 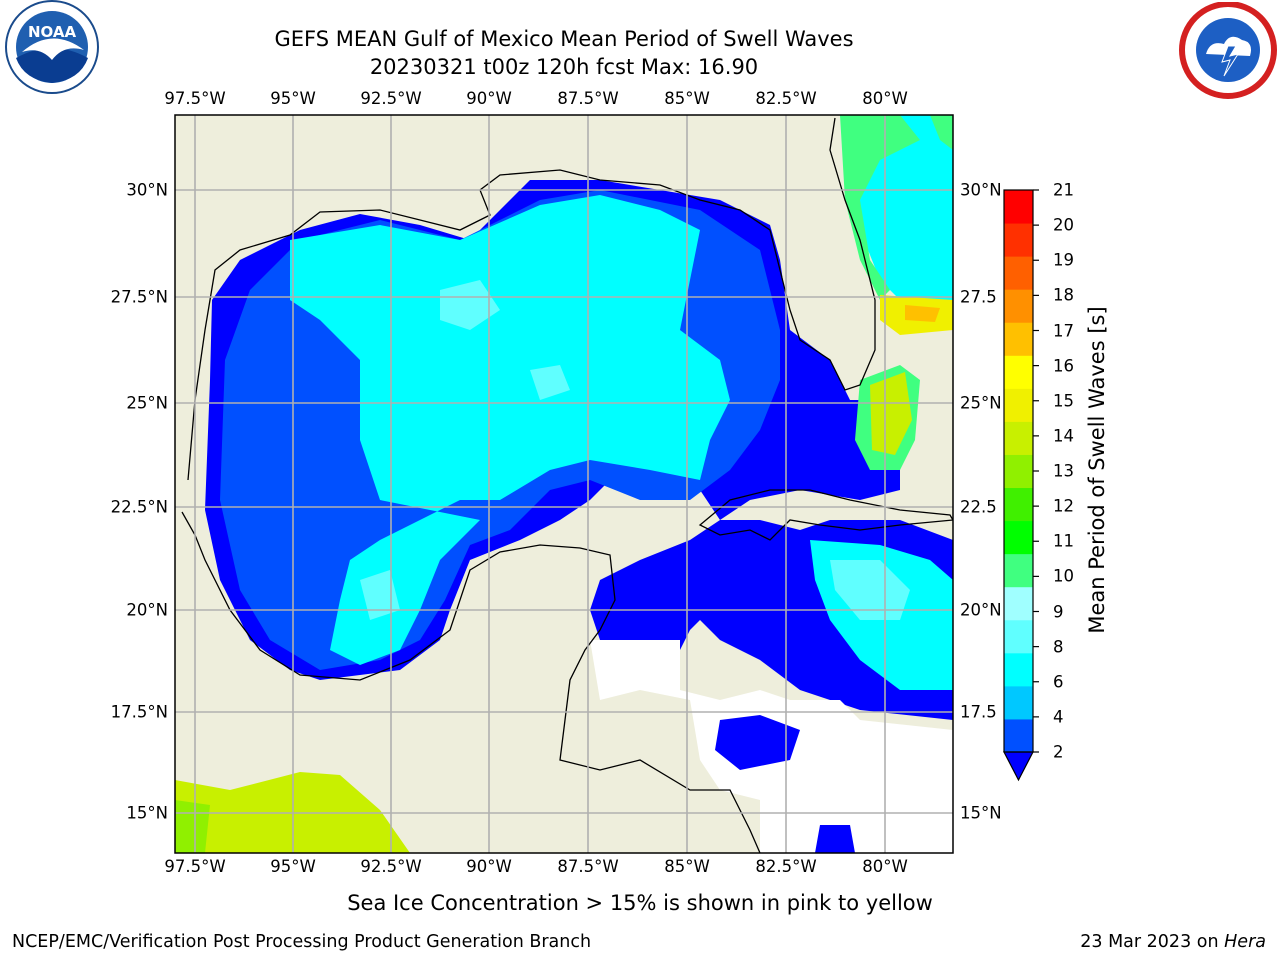 I want to click on atlantic-green, so click(x=896, y=207).